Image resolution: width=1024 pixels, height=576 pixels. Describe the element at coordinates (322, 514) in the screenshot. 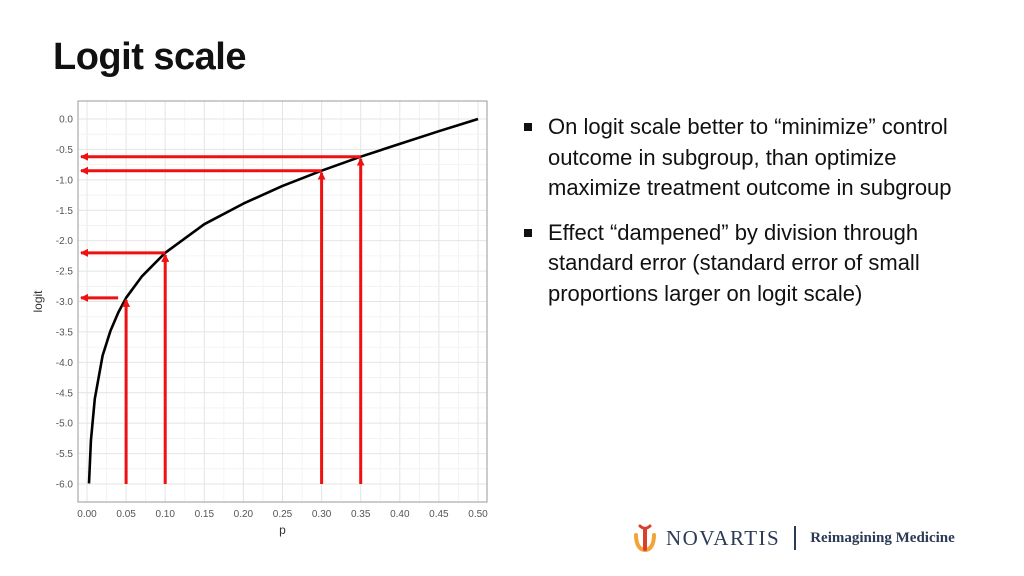

I see `x-tick-label: 0.30` at that location.